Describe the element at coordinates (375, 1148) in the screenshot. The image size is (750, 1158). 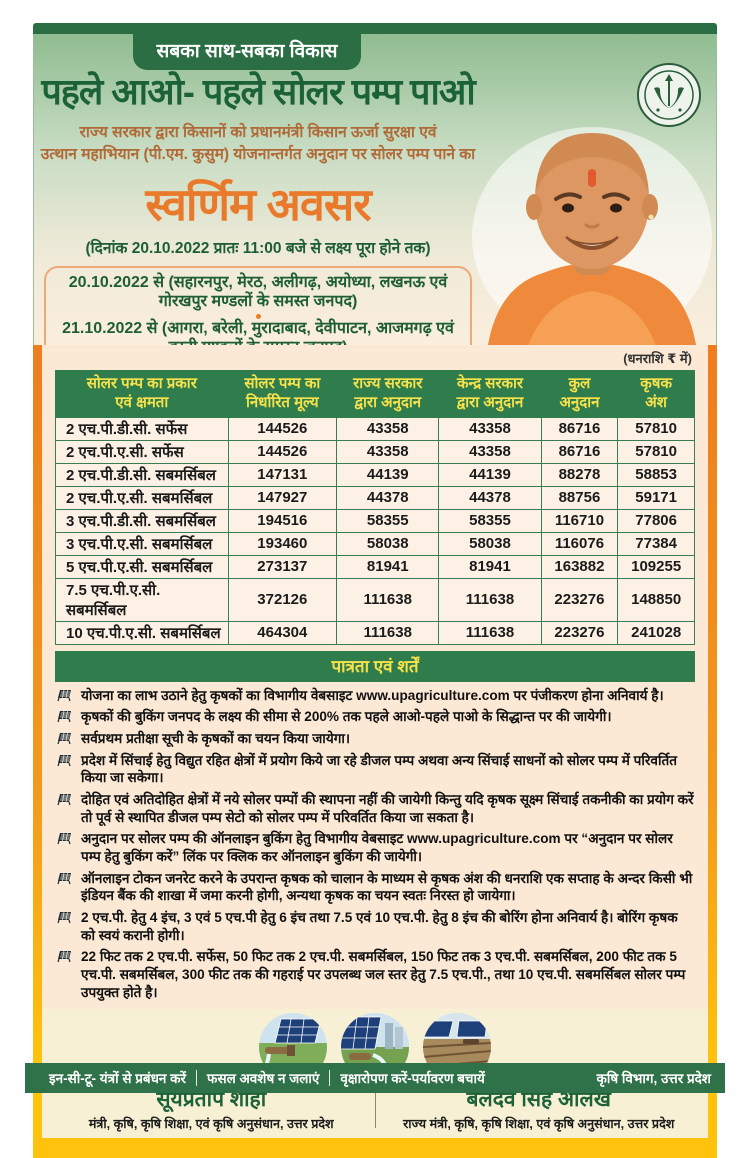
I see `yellow-band` at that location.